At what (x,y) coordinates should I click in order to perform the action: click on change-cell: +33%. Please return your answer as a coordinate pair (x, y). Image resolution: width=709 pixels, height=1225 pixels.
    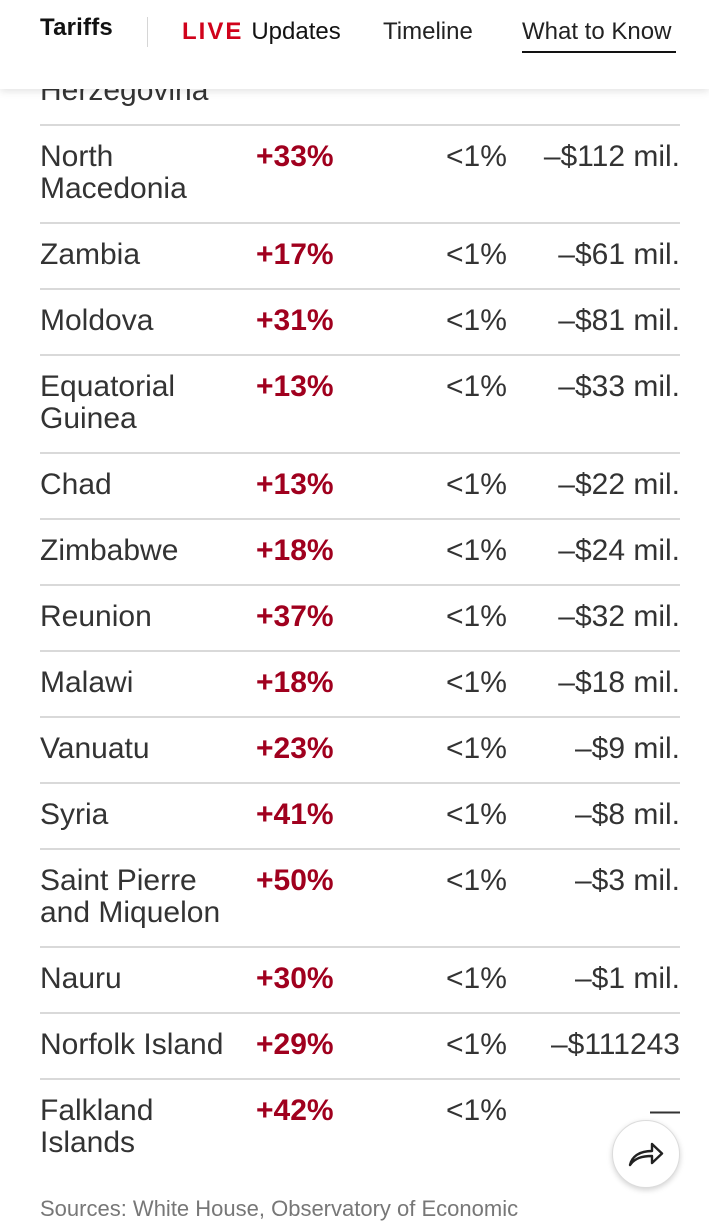
    Looking at the image, I should click on (295, 156).